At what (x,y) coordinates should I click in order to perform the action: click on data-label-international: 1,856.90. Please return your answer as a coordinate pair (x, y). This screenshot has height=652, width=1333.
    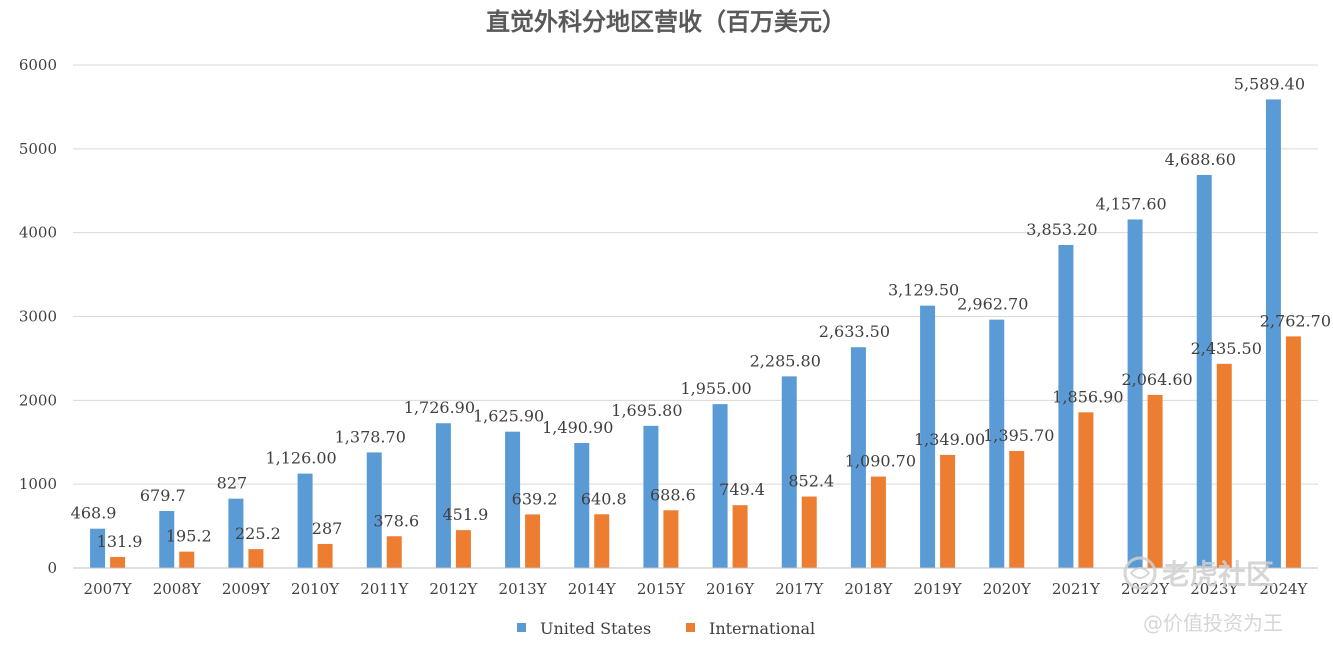
    Looking at the image, I should click on (1087, 396).